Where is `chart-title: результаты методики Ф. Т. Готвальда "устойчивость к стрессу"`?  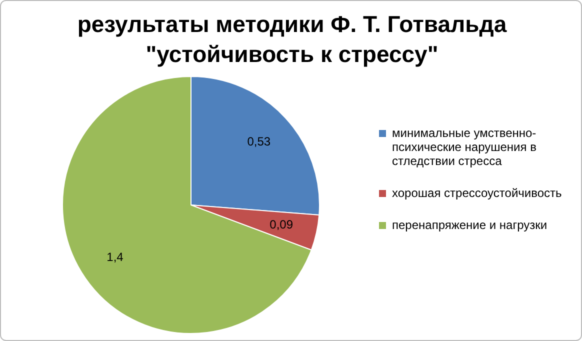
chart-title: результаты методики Ф. Т. Готвальда "устойчивость к стрессу" is located at coordinates (292, 39).